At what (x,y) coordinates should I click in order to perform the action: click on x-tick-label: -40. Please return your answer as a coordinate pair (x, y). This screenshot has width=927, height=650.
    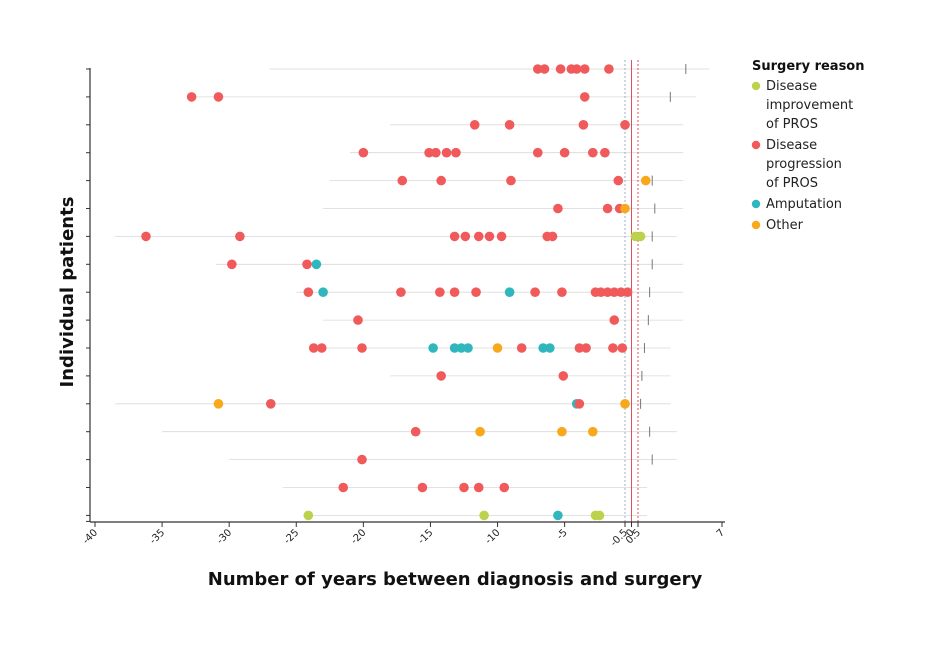
    Looking at the image, I should click on (90, 536).